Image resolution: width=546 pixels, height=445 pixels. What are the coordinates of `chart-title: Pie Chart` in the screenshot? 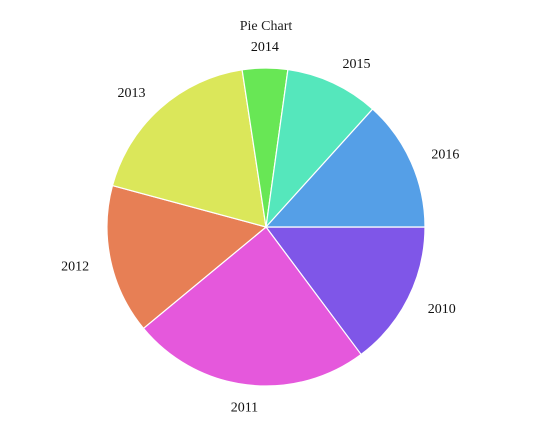 It's located at (266, 26).